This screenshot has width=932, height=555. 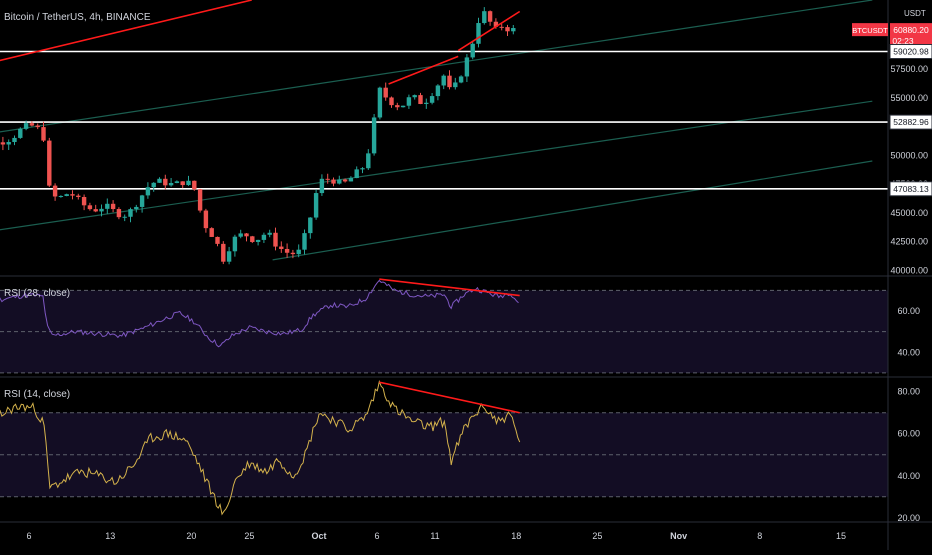 I want to click on rsi28-trendline, so click(x=449, y=287).